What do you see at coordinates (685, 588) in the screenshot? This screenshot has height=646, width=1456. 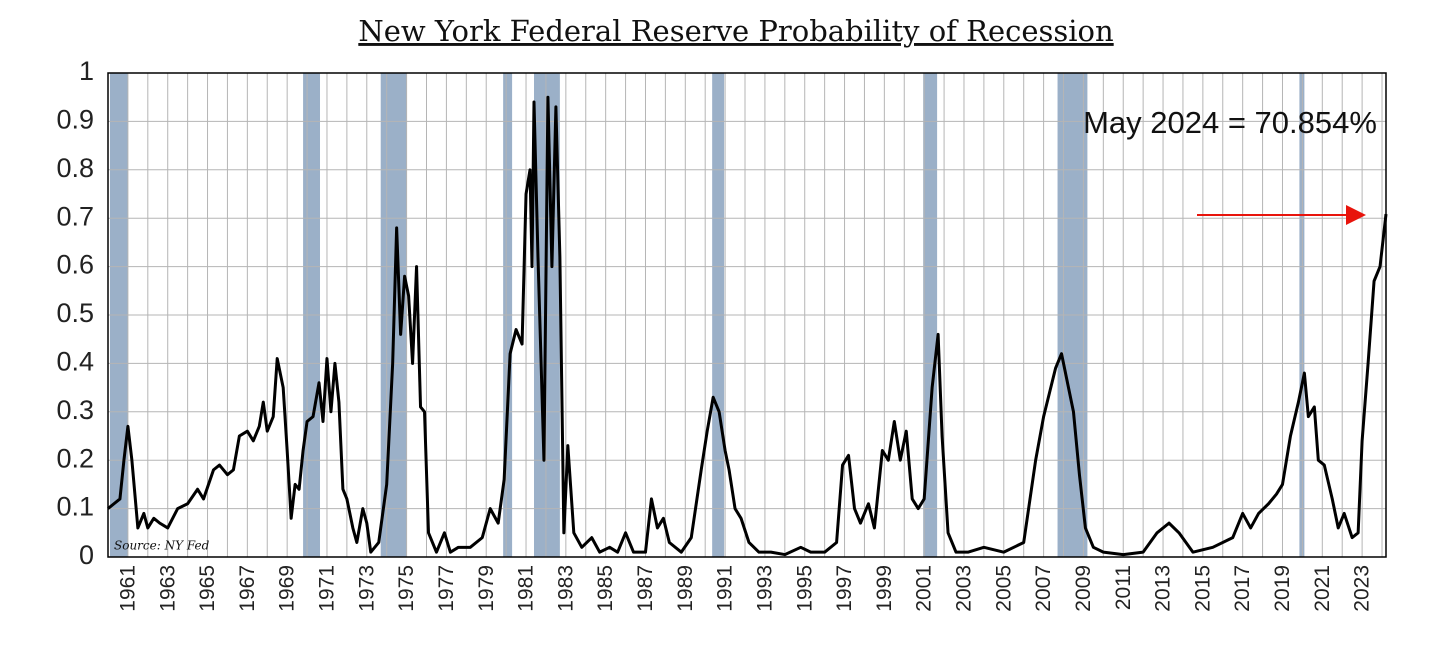 I see `x-tick-label: 1989` at bounding box center [685, 588].